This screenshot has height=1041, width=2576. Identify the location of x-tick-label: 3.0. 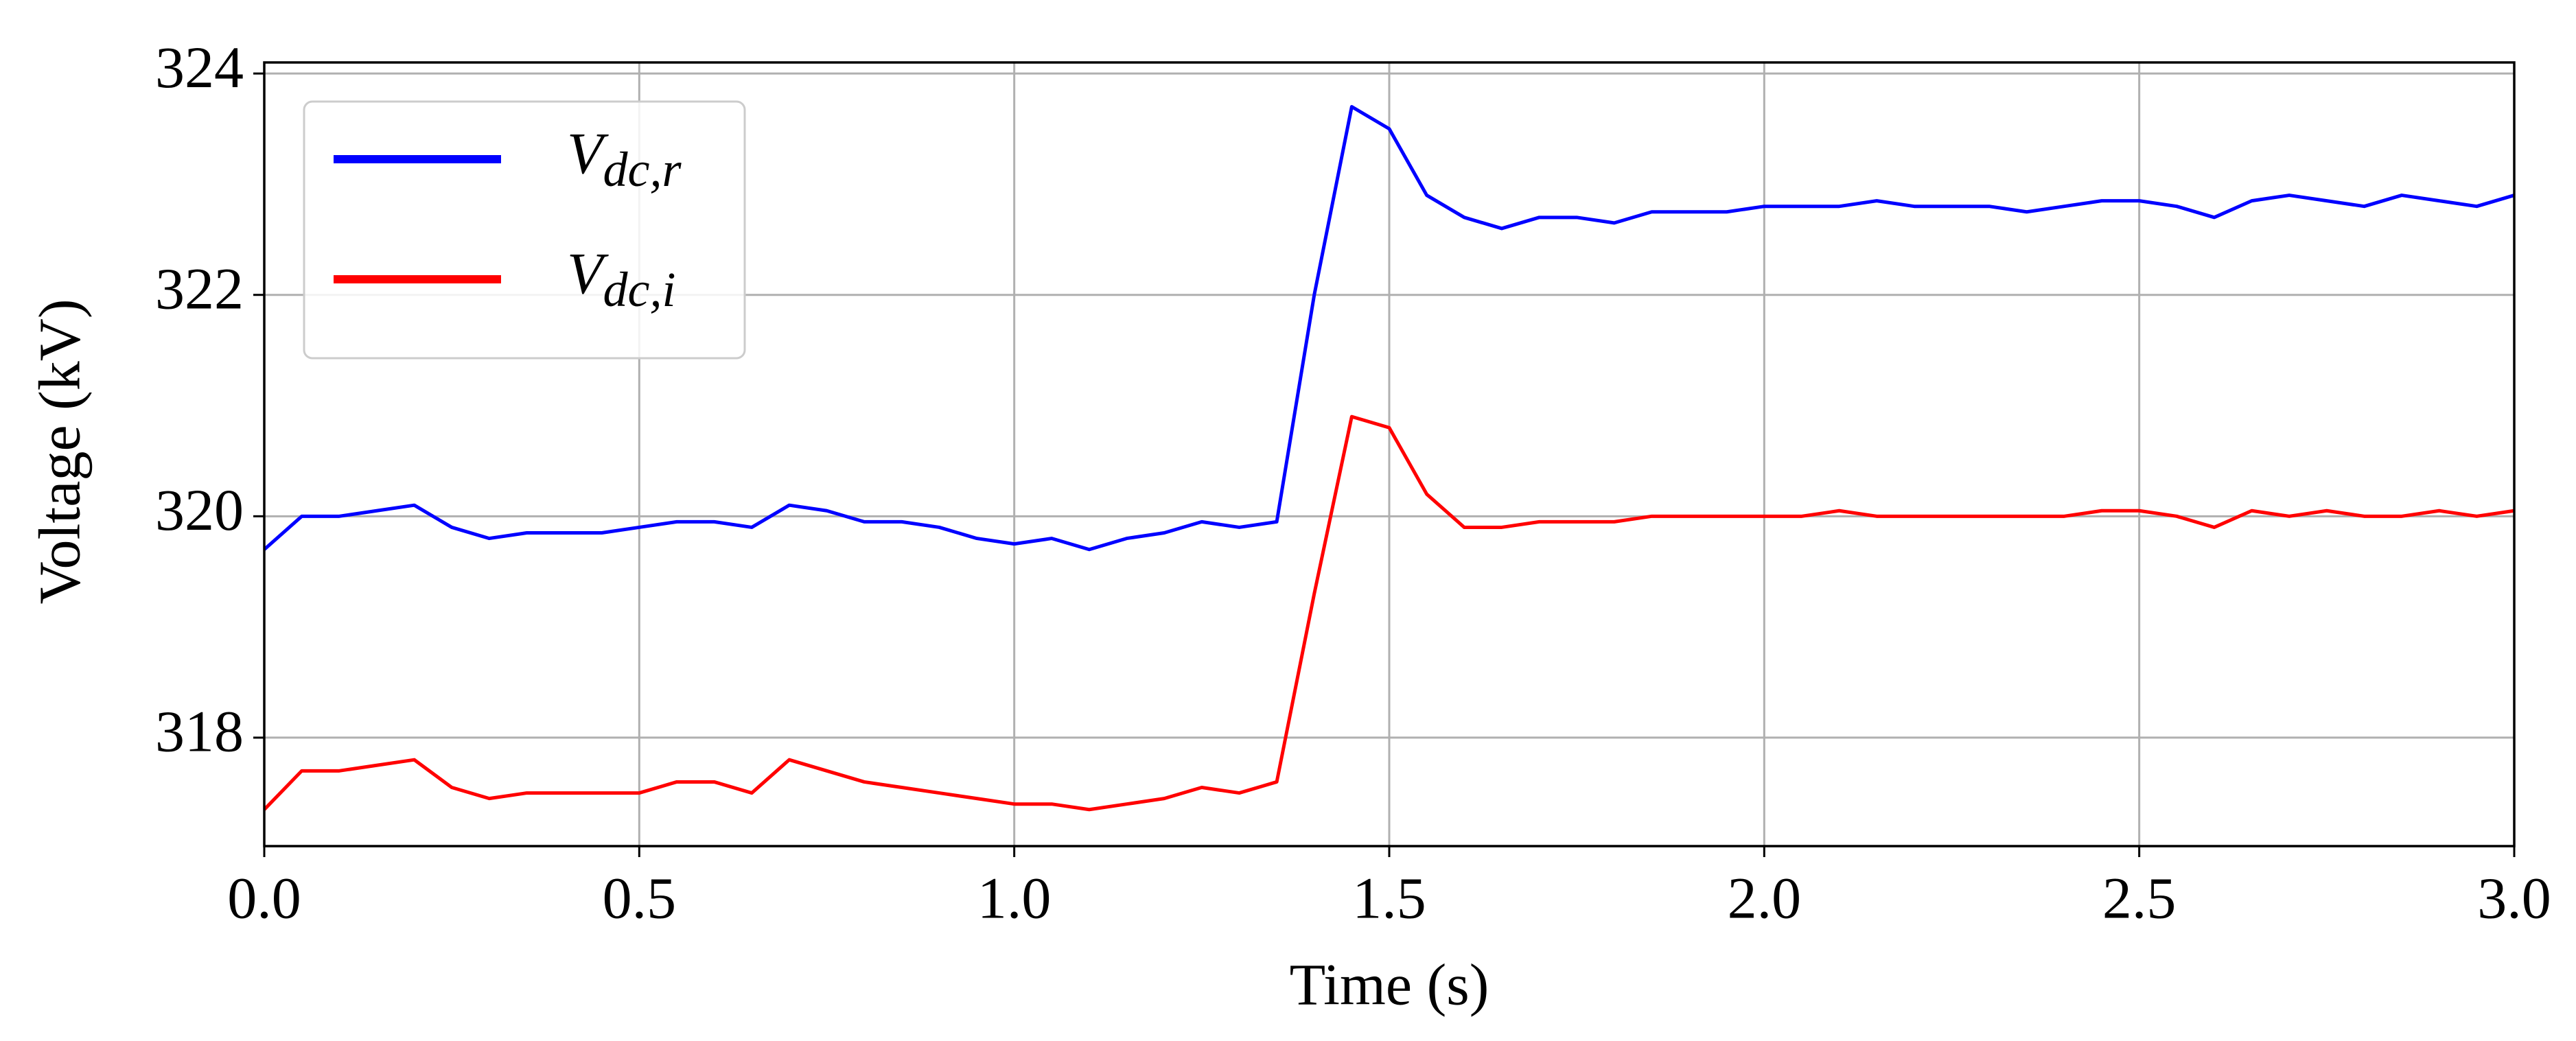
(2514, 898).